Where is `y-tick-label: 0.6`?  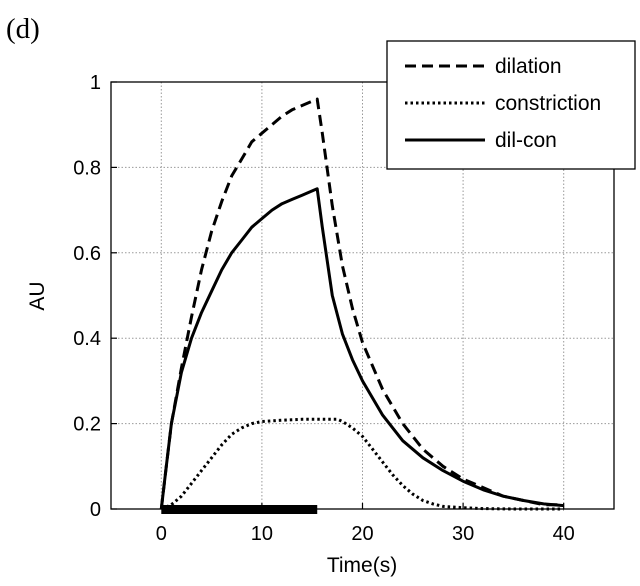 y-tick-label: 0.6 is located at coordinates (87, 254).